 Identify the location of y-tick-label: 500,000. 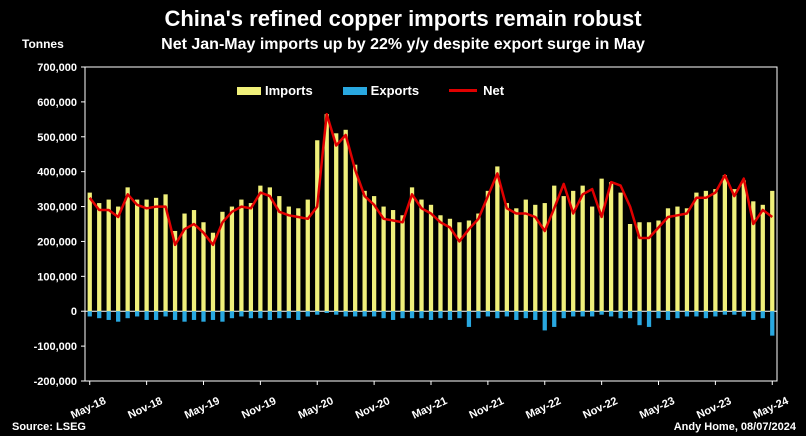
(57, 138).